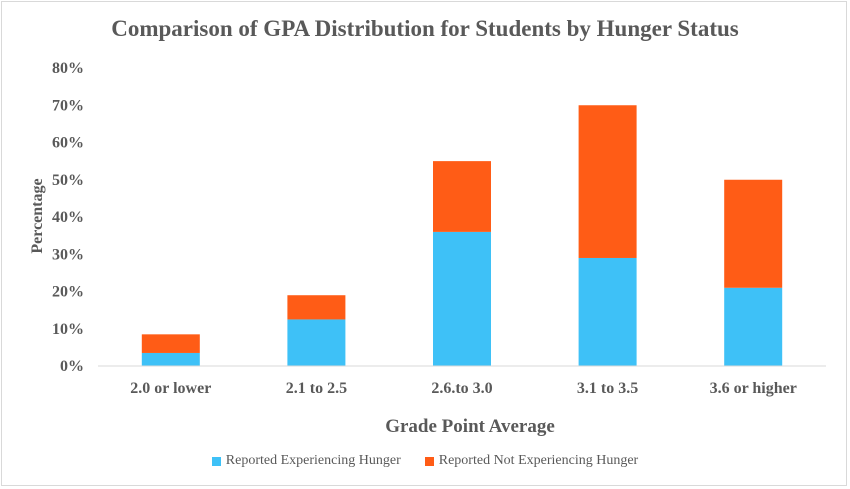 The height and width of the screenshot is (489, 850). I want to click on y-tick-label: 10%, so click(68, 329).